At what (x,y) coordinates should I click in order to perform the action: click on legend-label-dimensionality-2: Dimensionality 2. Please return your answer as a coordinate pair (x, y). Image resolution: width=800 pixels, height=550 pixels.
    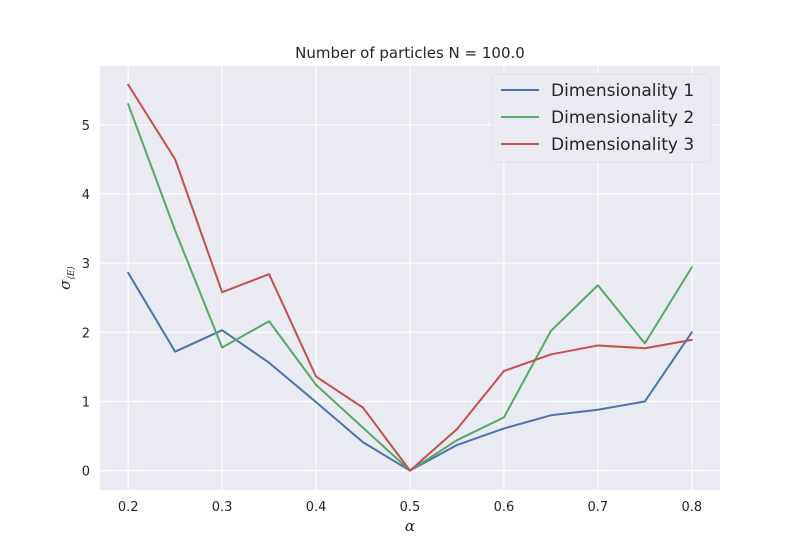
    Looking at the image, I should click on (622, 118).